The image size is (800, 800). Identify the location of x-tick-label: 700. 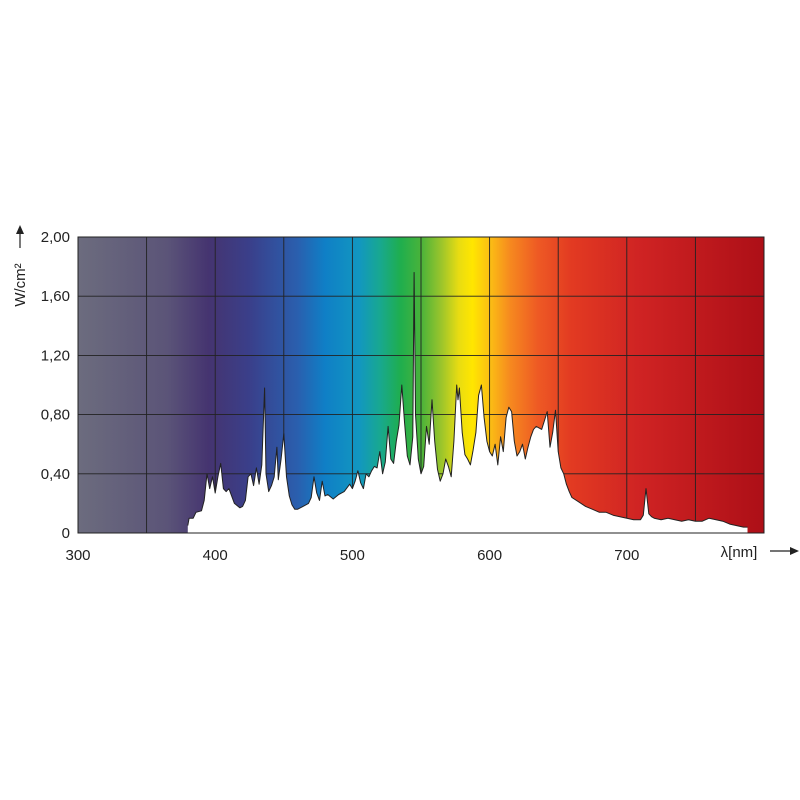
(626, 555).